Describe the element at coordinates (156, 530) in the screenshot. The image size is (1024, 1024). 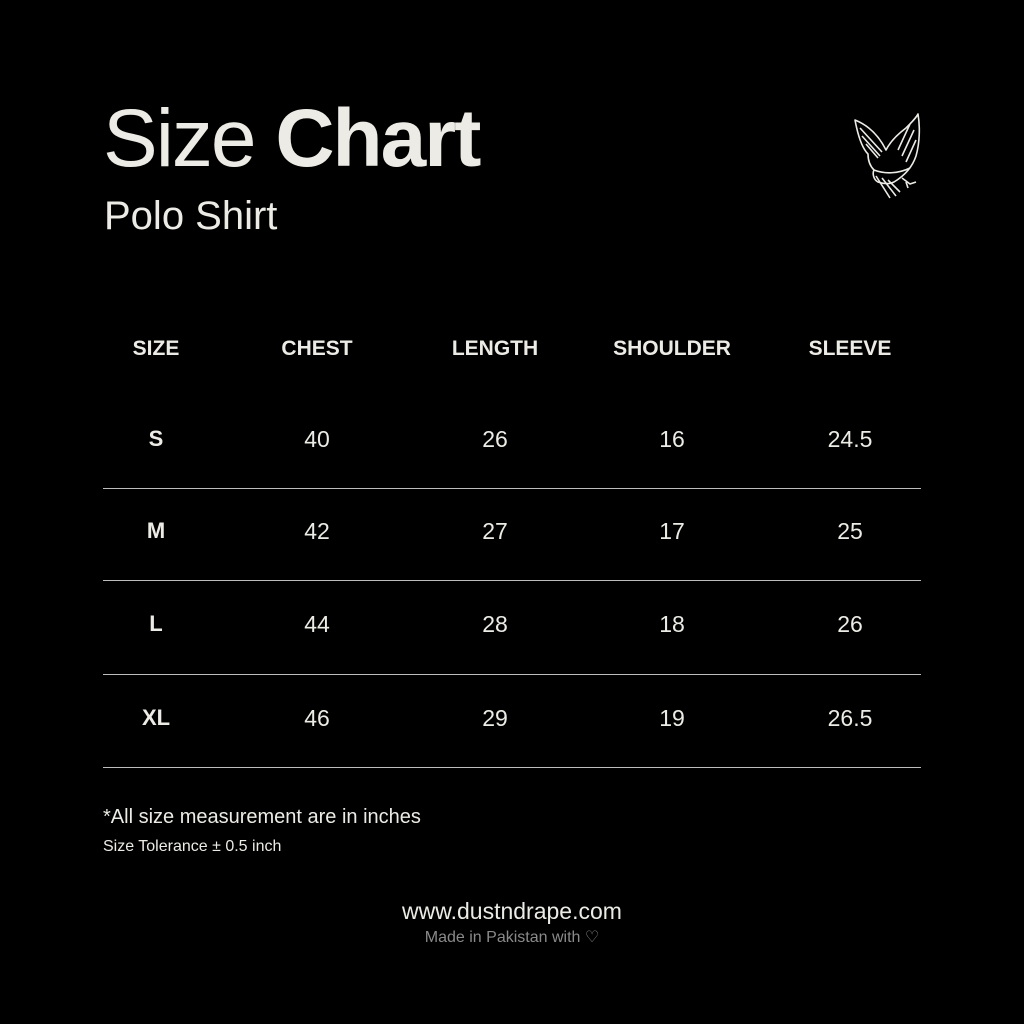
I see `cell-size: M` at that location.